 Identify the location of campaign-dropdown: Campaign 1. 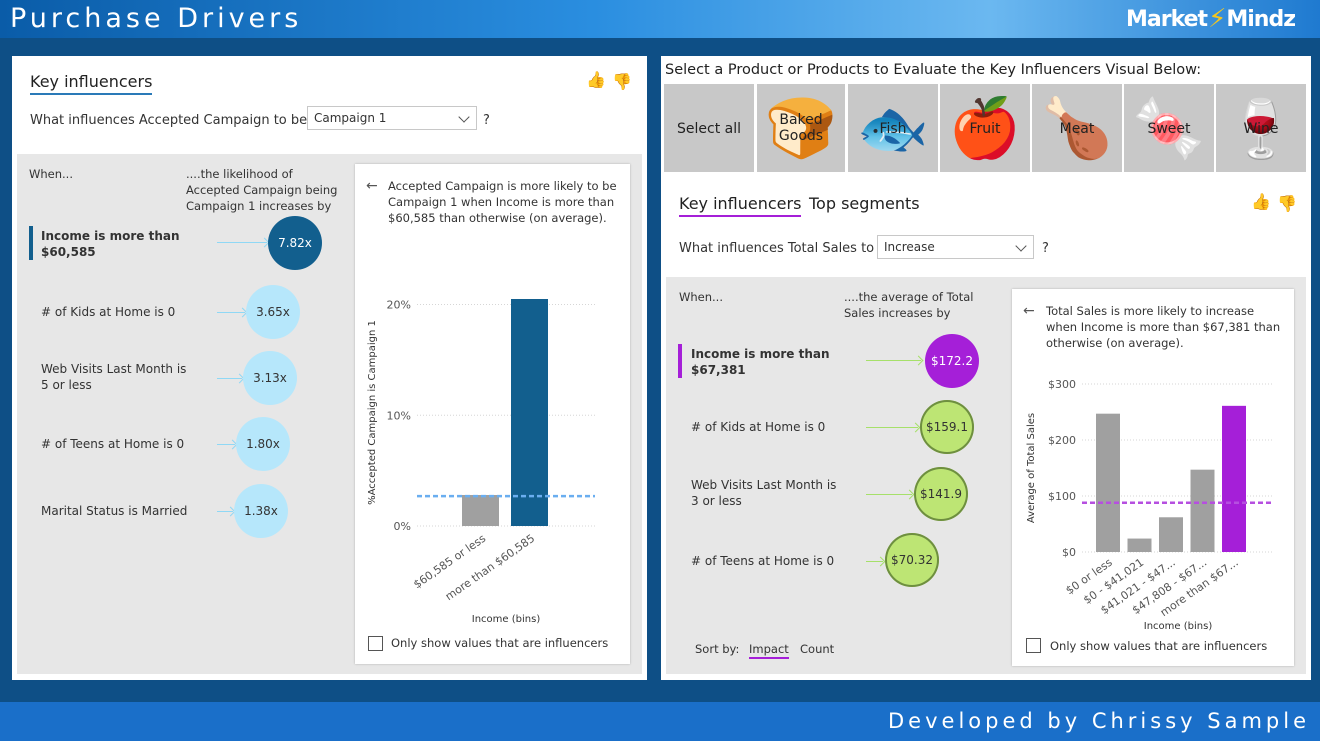
(392, 118).